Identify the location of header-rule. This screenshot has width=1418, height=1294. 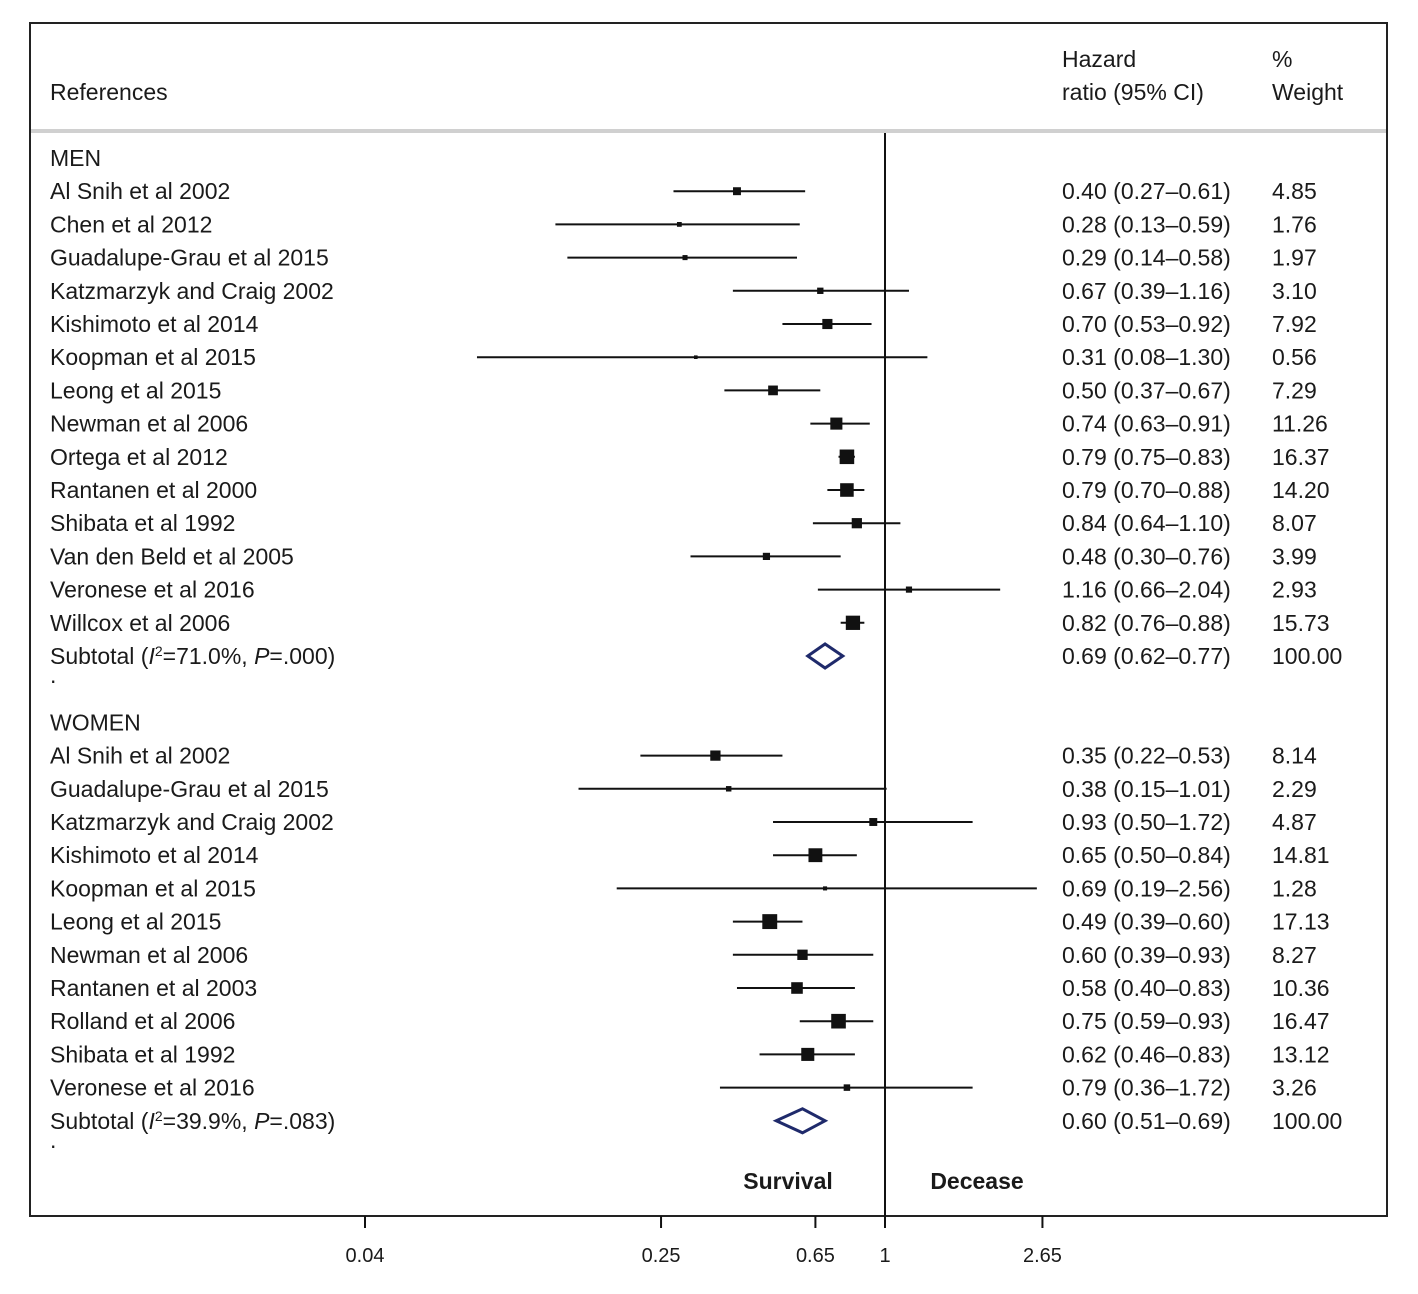
(708, 131).